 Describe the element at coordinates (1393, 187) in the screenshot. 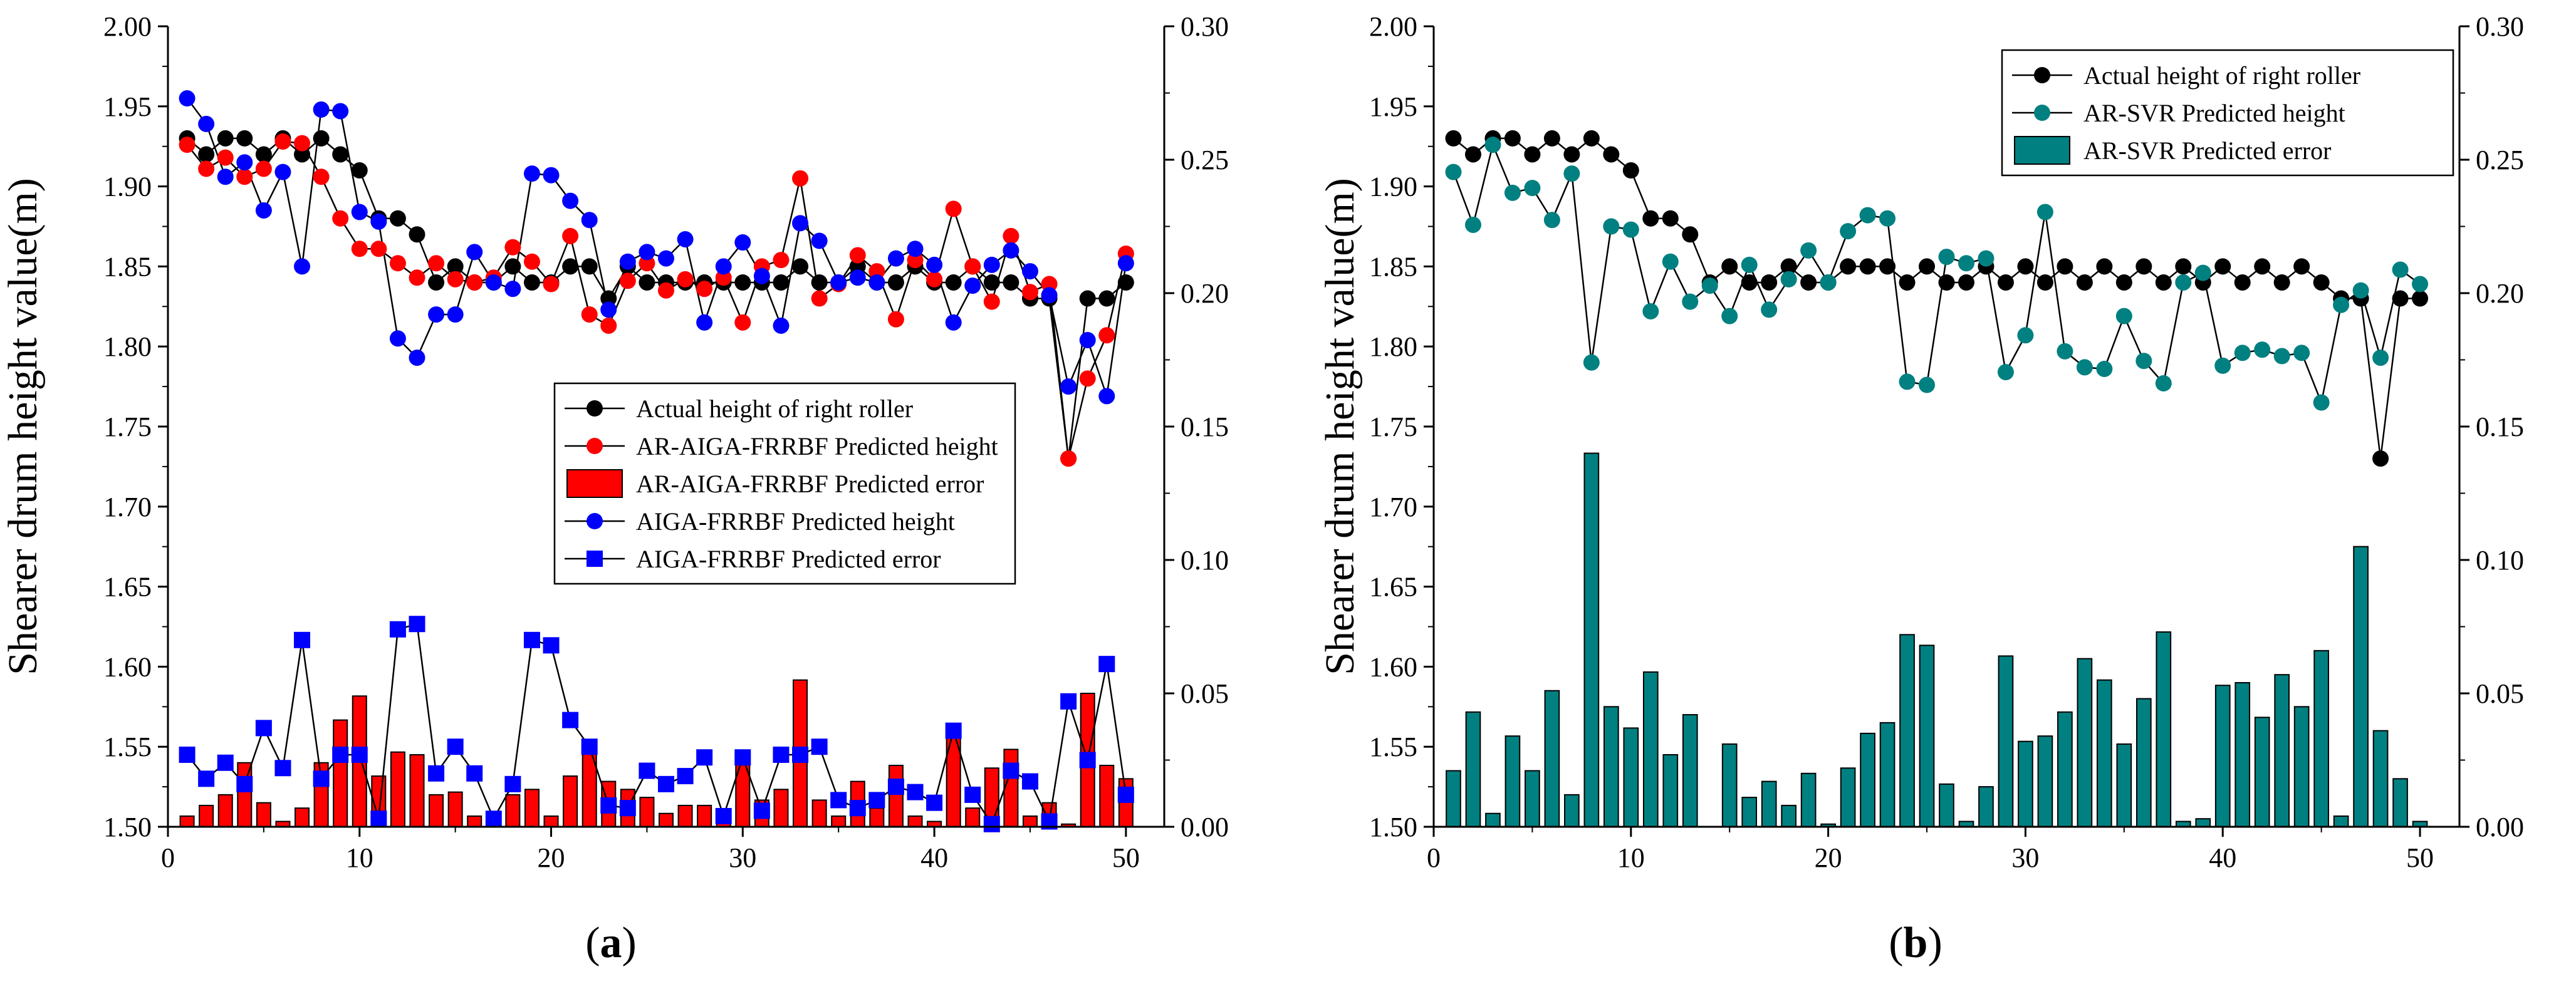

I see `y-tick-label: 1.90` at that location.